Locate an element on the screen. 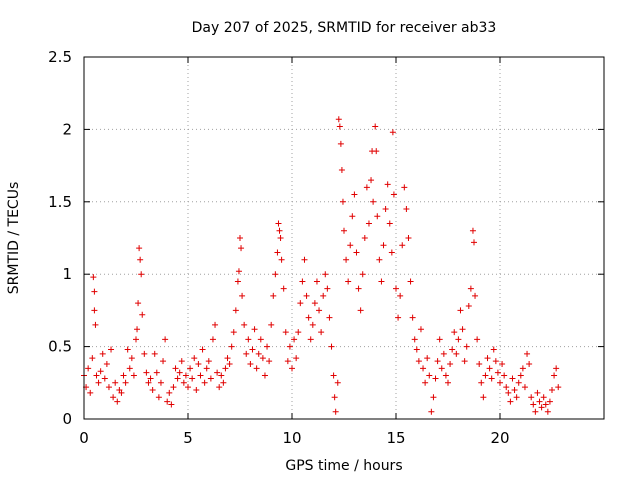 This screenshot has width=640, height=480. x-tick-label: 5 is located at coordinates (188, 438).